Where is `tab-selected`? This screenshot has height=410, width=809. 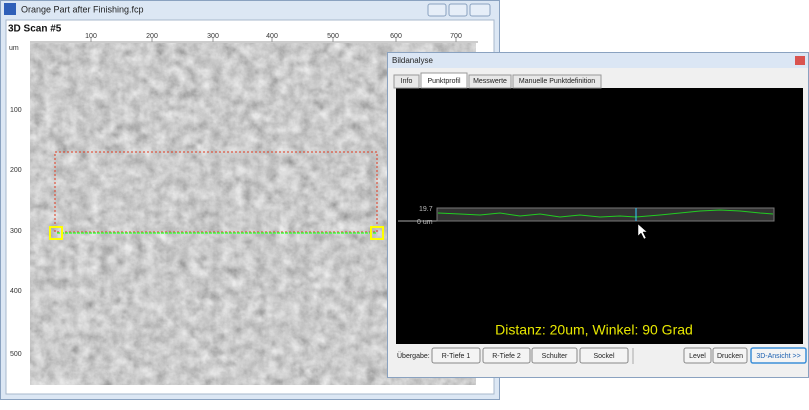
tab-selected is located at coordinates (444, 80).